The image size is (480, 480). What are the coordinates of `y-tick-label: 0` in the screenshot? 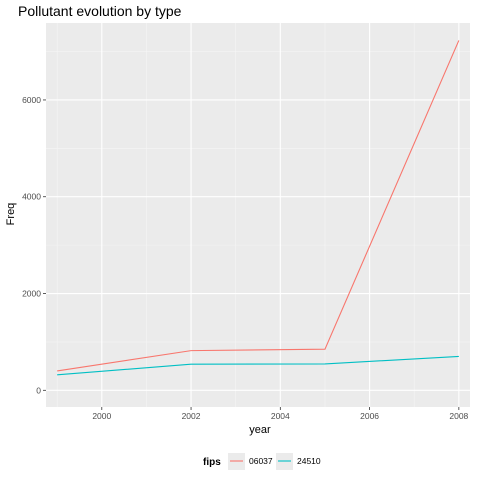 It's located at (38, 390).